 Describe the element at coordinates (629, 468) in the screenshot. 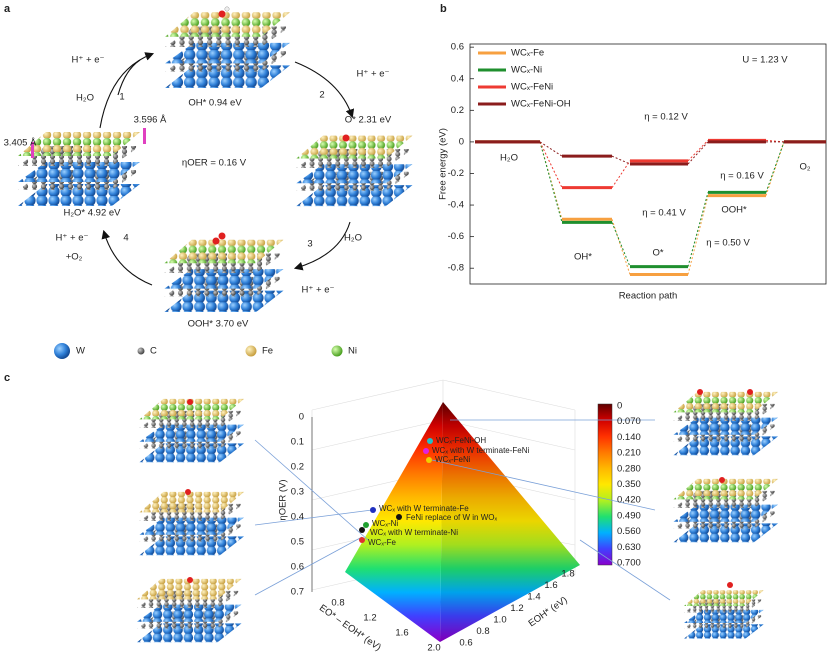

I see `colorbar-label: 0.280` at that location.